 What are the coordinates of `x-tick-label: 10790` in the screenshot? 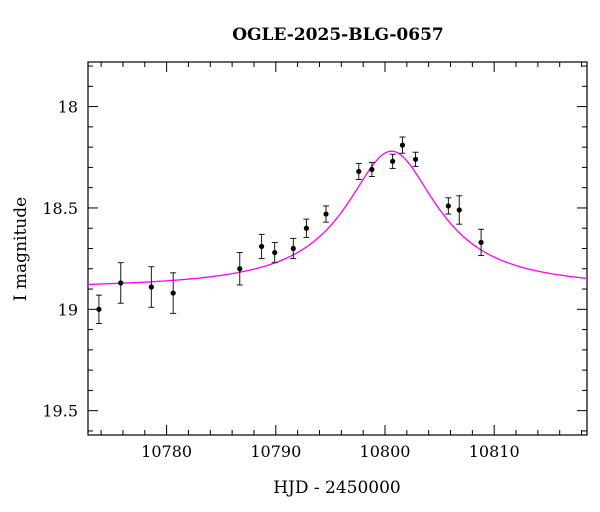 It's located at (275, 451).